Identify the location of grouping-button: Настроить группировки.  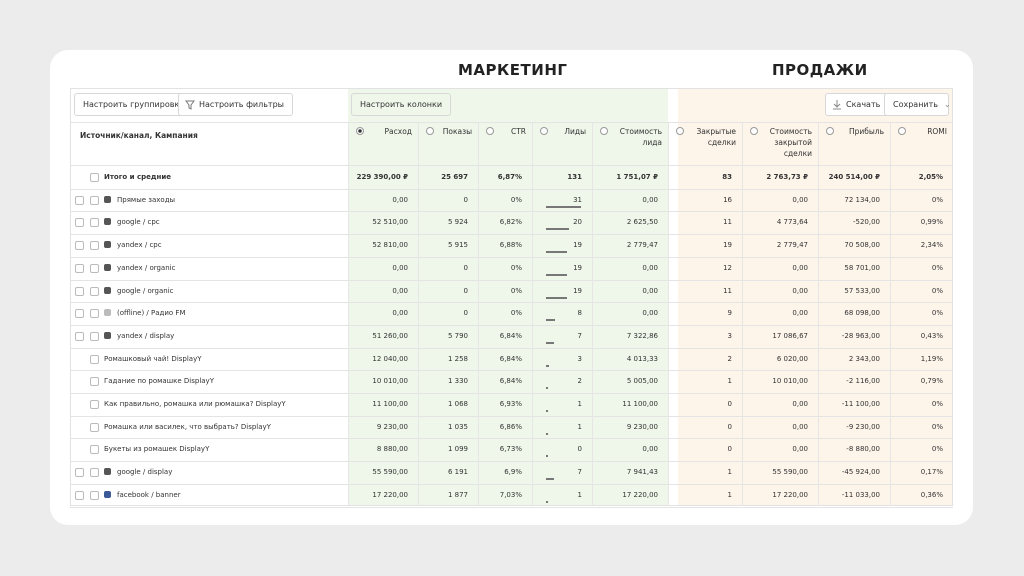
(133, 104).